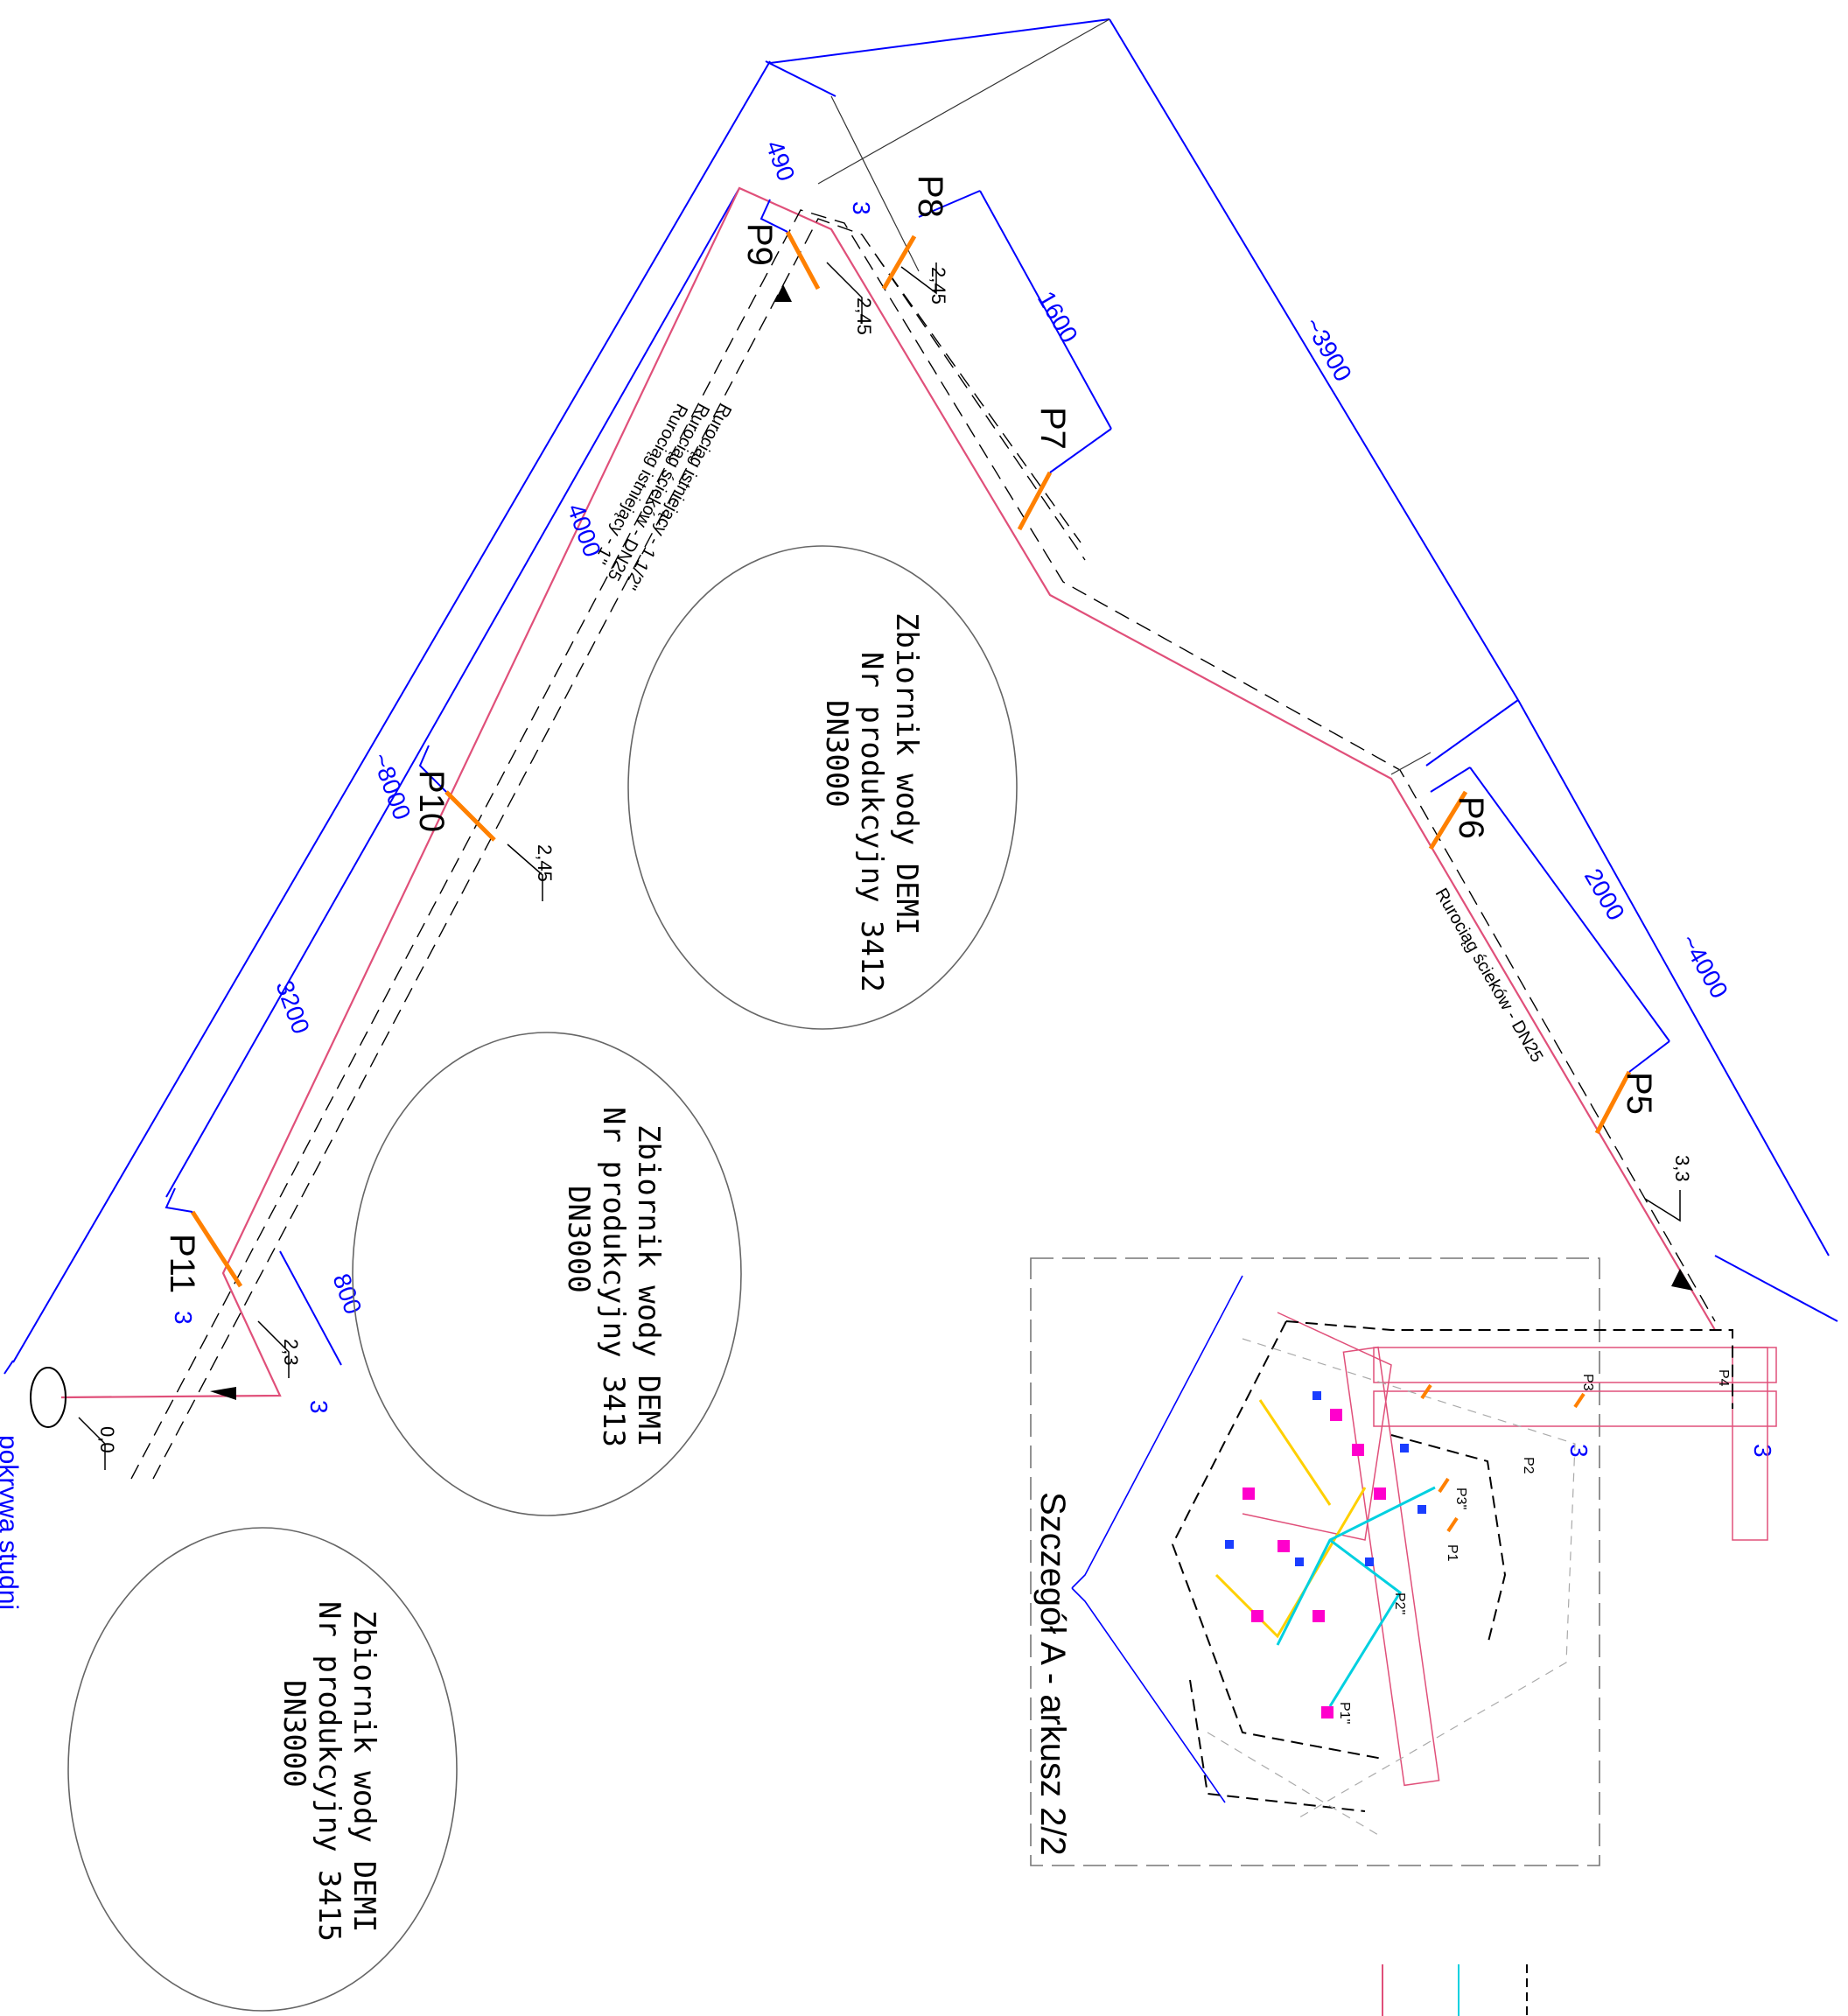 This screenshot has width=1848, height=2016. What do you see at coordinates (1682, 1168) in the screenshot?
I see `elevation-label: 3,3` at bounding box center [1682, 1168].